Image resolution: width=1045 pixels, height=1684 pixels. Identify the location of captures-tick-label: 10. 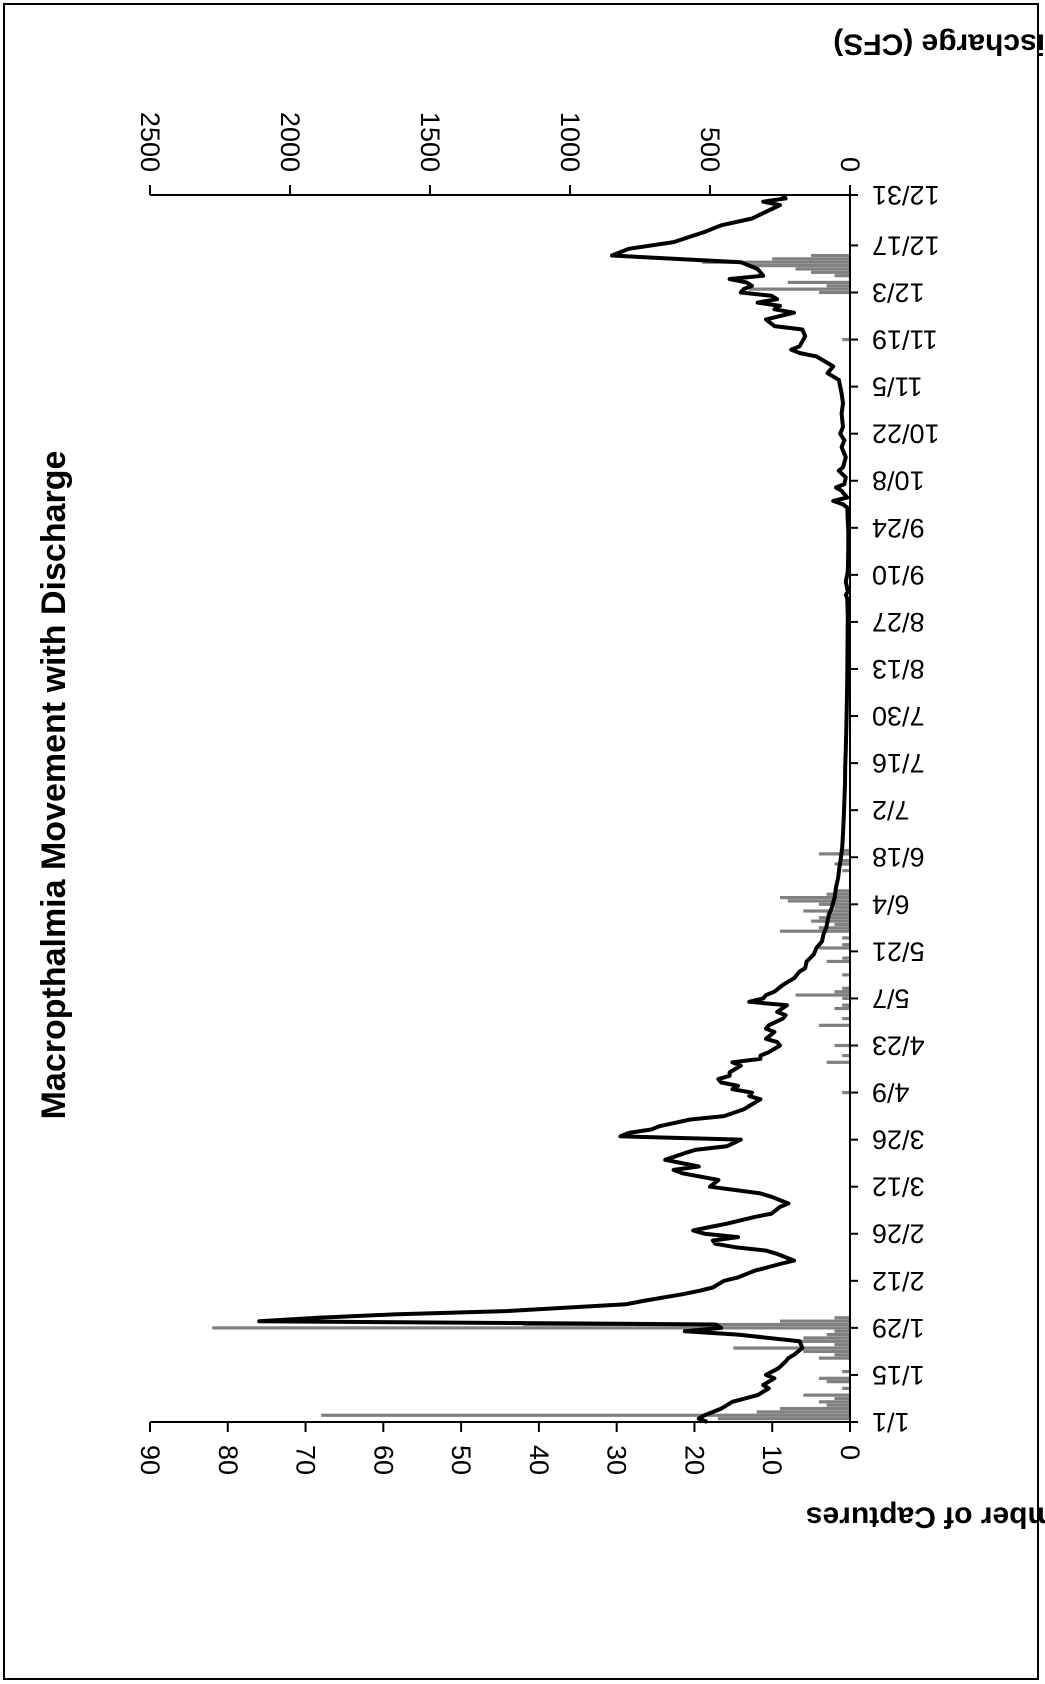
(772, 1460).